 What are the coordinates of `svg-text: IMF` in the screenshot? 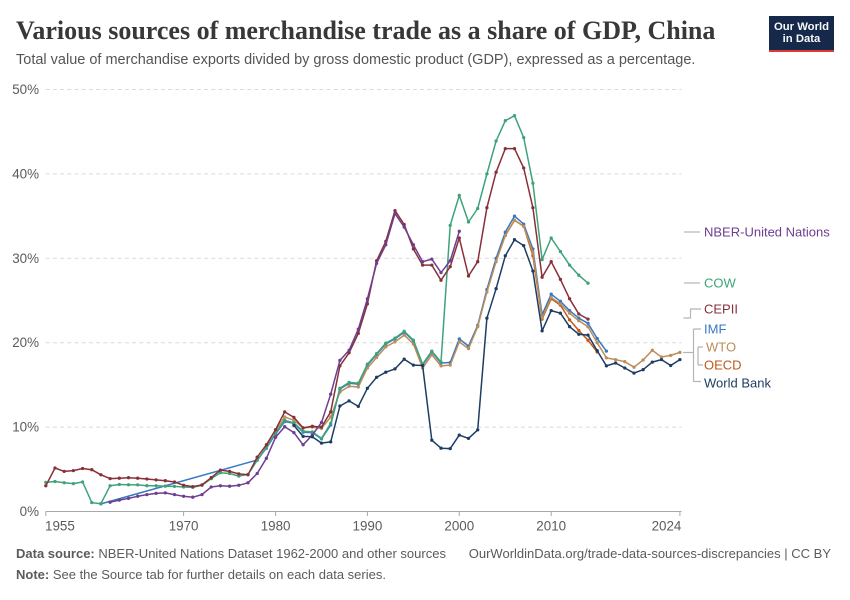 It's located at (715, 329).